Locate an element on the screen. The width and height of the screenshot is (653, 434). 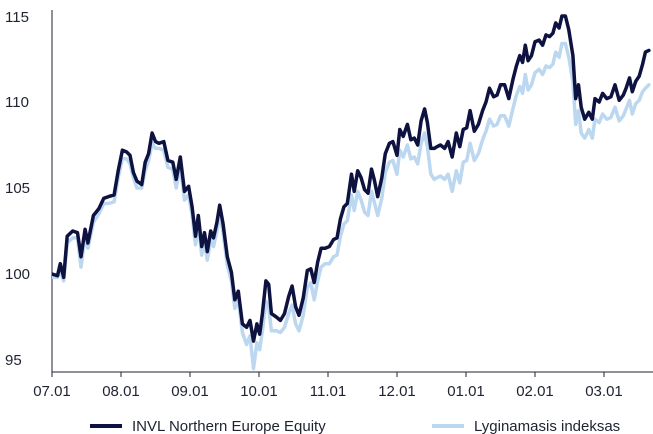
y-tick-label: 110 is located at coordinates (17, 102).